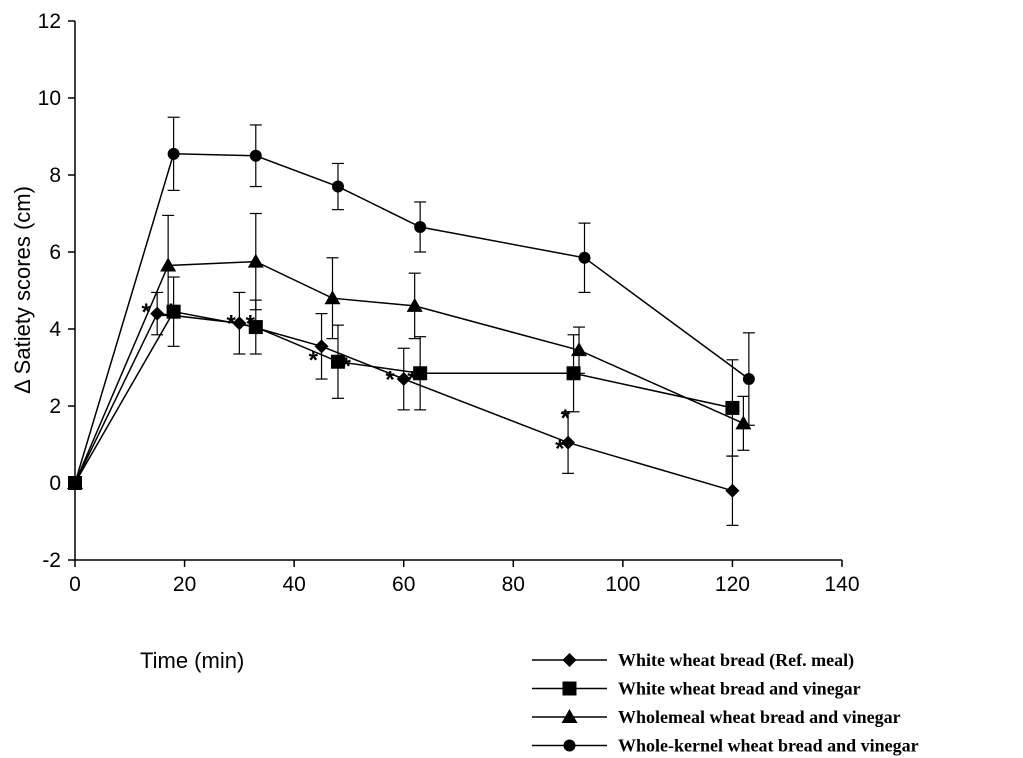 The image size is (1023, 758). I want to click on significance-marker-7: *, so click(412, 379).